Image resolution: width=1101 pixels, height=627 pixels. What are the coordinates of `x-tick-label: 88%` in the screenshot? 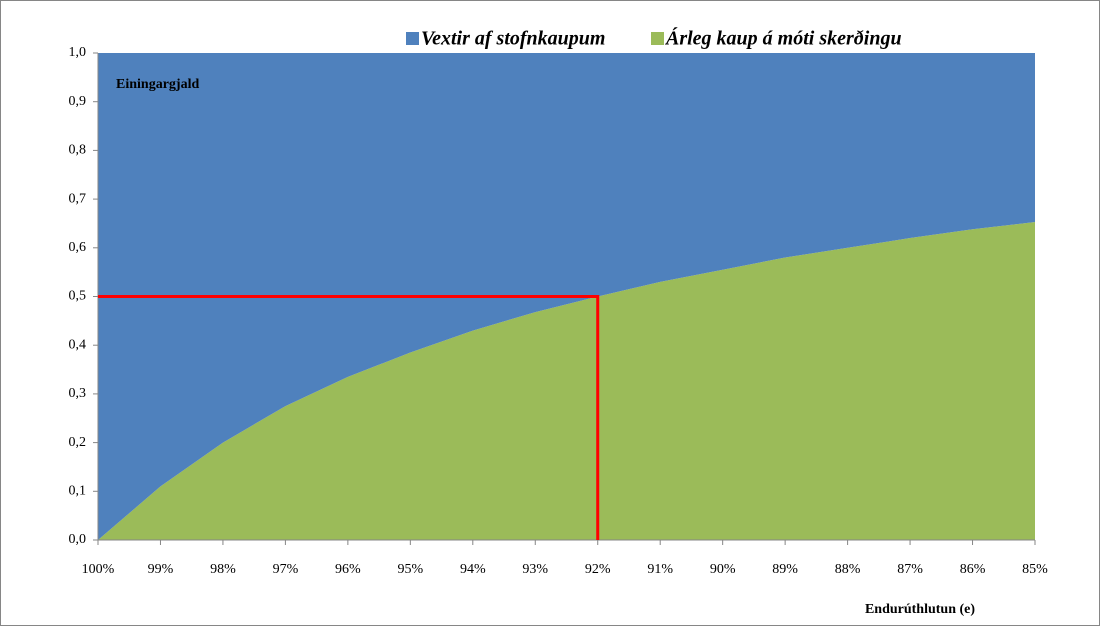 It's located at (848, 569).